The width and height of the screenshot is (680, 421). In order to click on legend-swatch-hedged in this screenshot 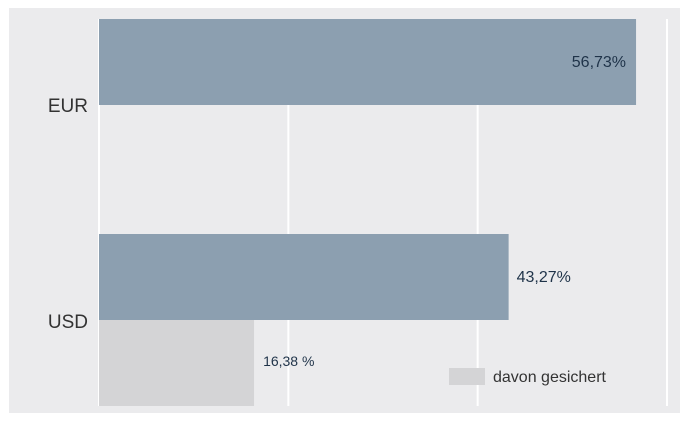, I will do `click(467, 376)`.